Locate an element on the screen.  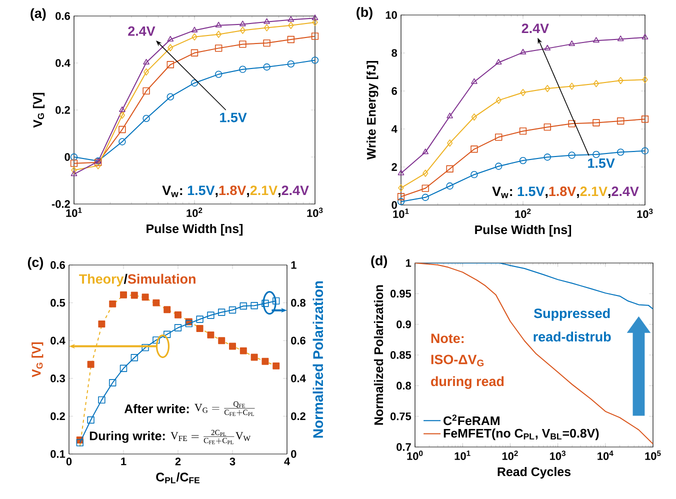
annotation: / is located at coordinates (126, 279).